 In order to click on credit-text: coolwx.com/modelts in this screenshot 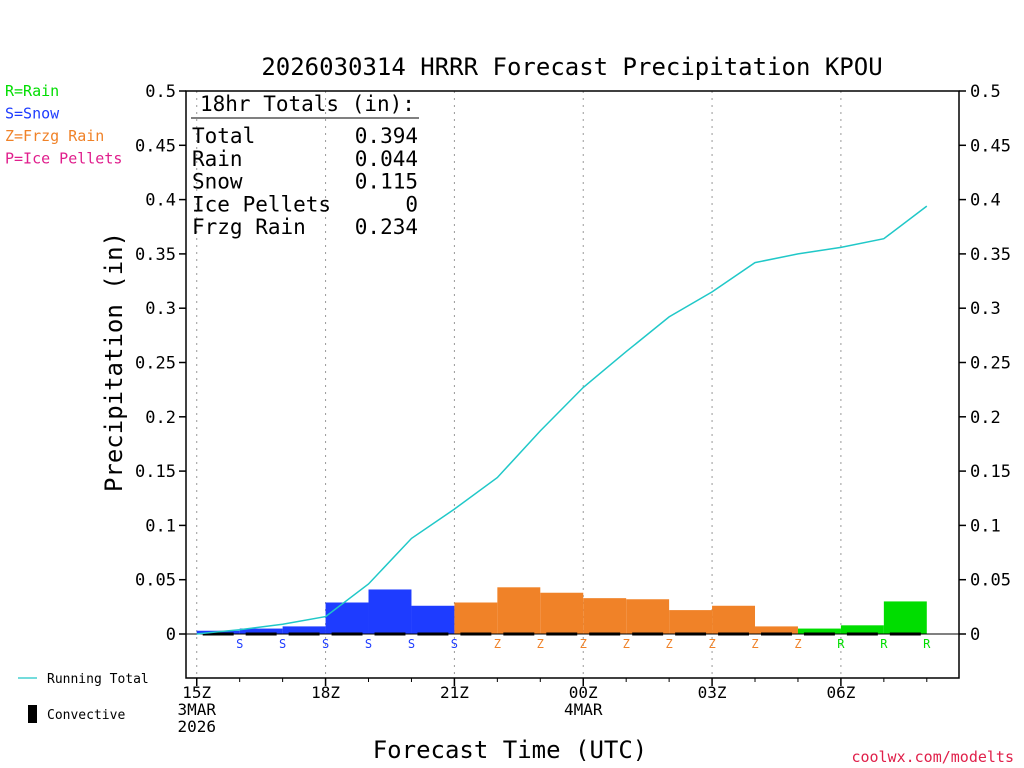, I will do `click(932, 757)`.